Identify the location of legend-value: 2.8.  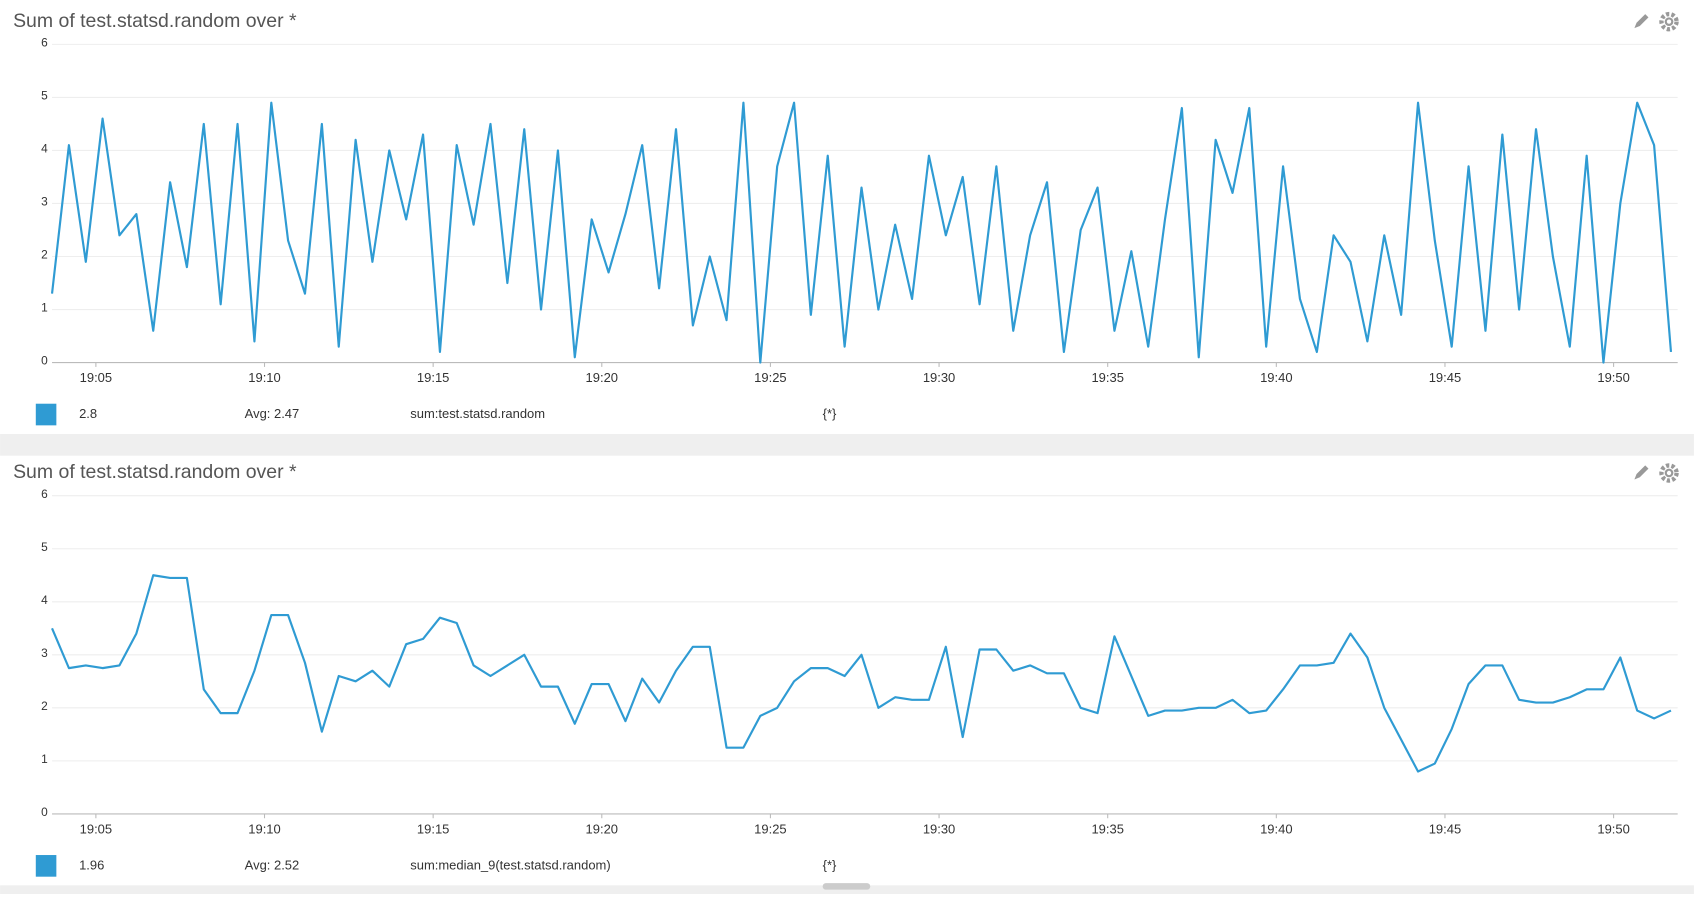
(88, 413).